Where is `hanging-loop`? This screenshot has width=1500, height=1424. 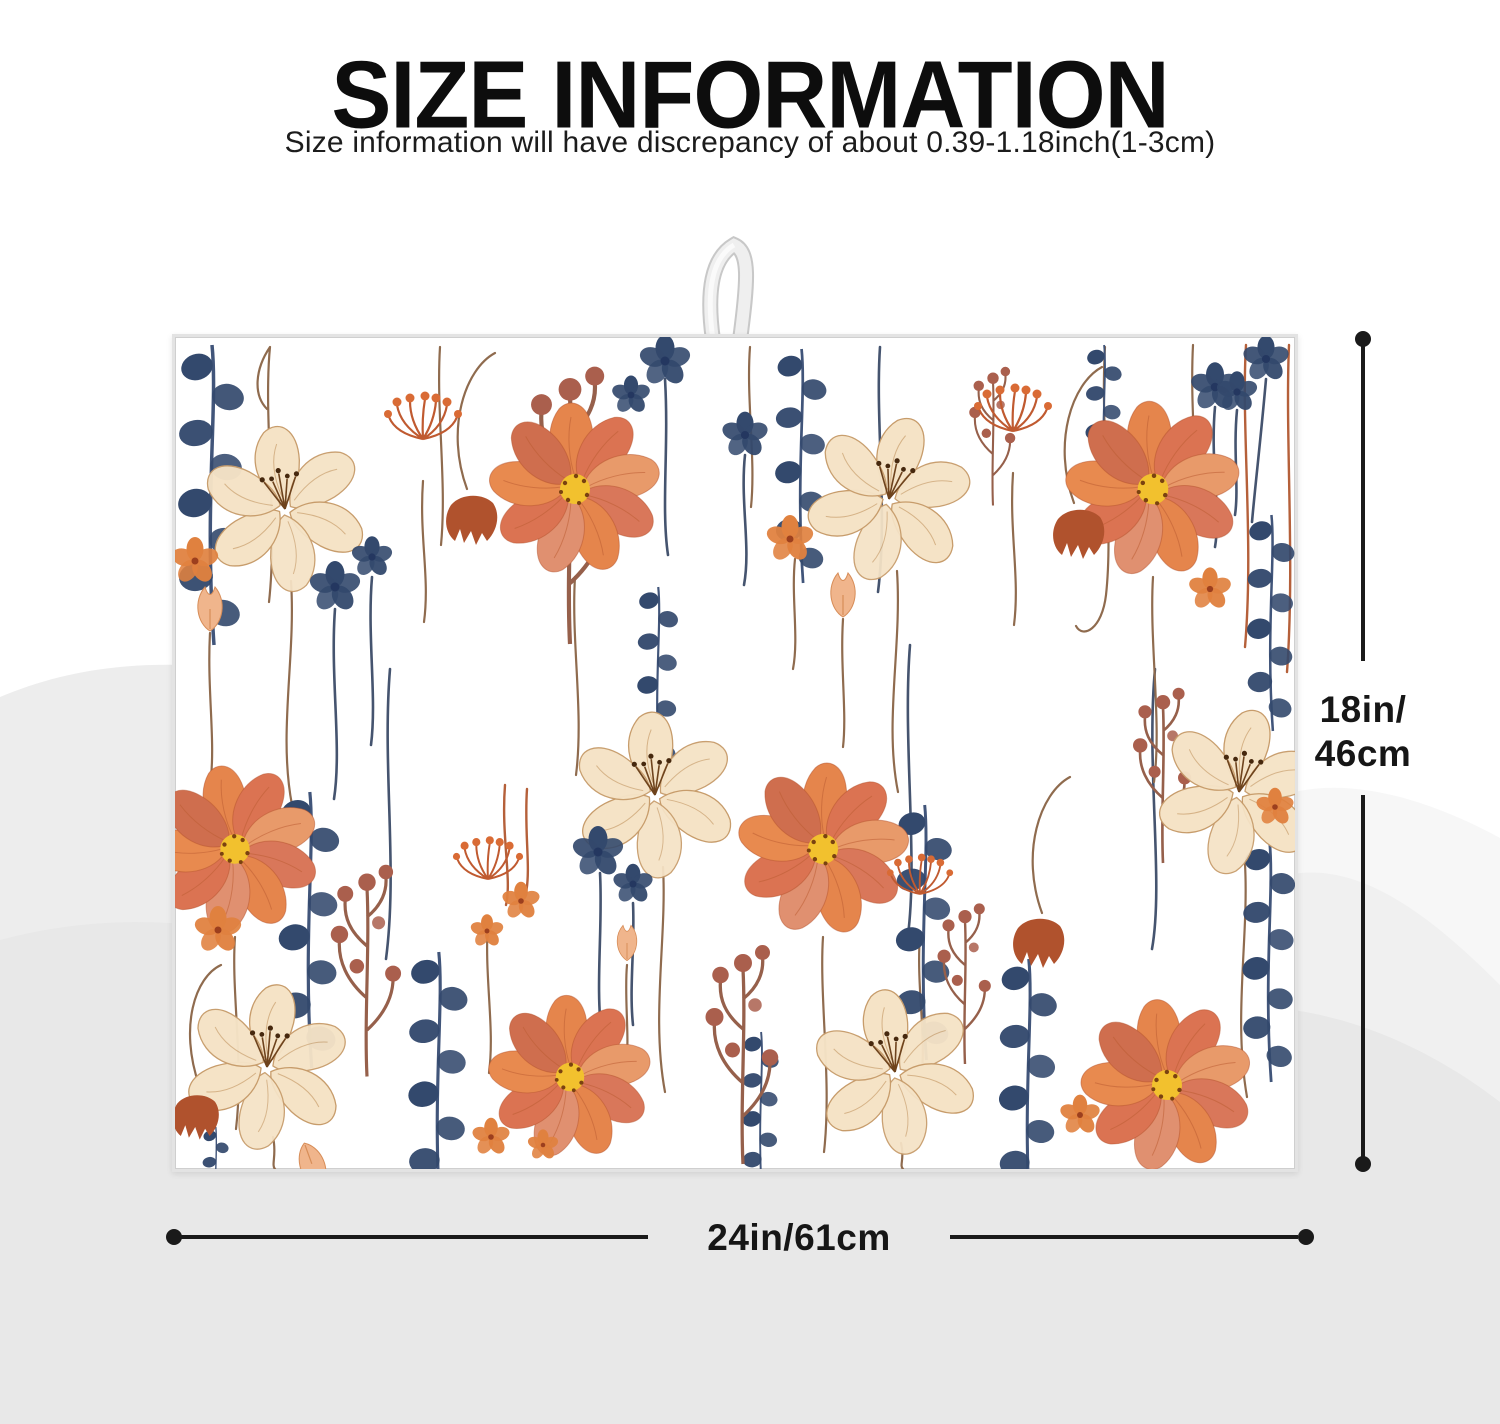 hanging-loop is located at coordinates (728, 288).